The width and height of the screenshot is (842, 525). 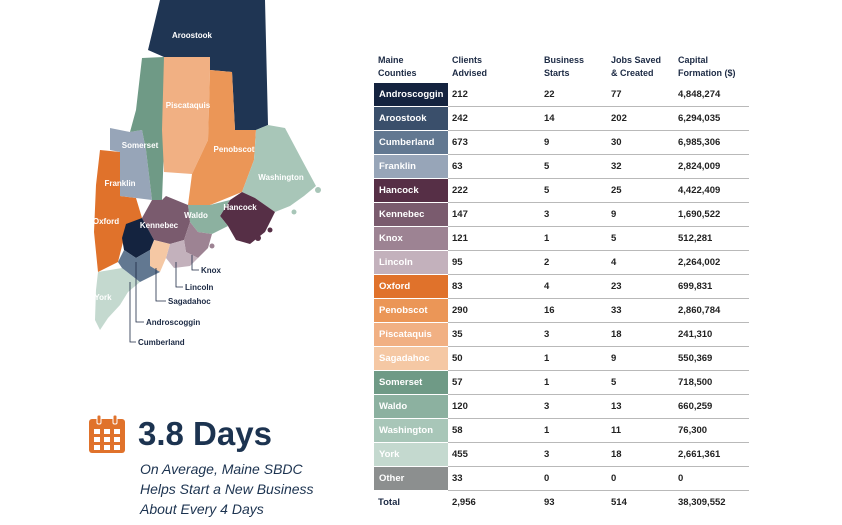 I want to click on county-penobscot, so click(x=222, y=137).